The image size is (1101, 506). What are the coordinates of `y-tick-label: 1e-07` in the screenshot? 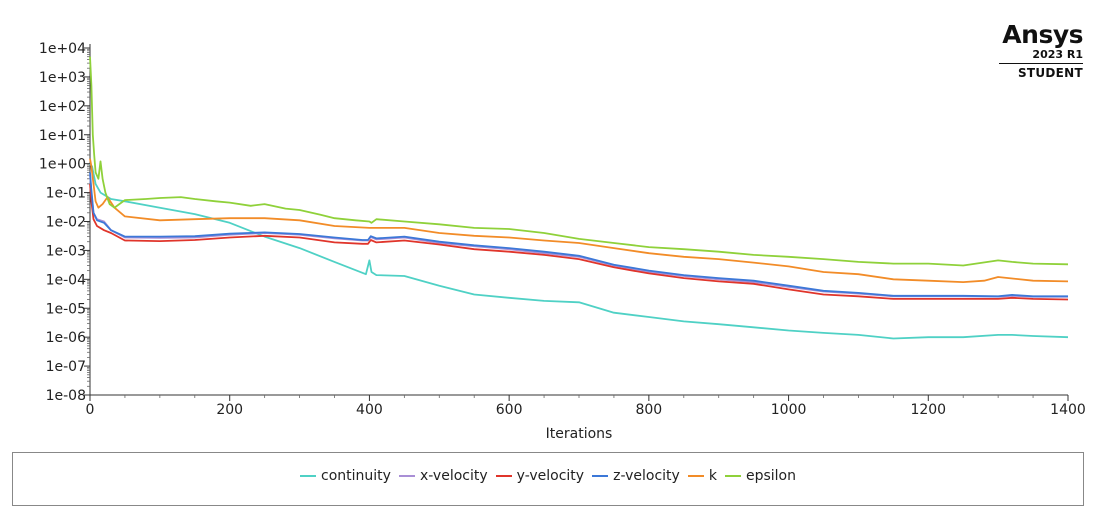 It's located at (66, 367).